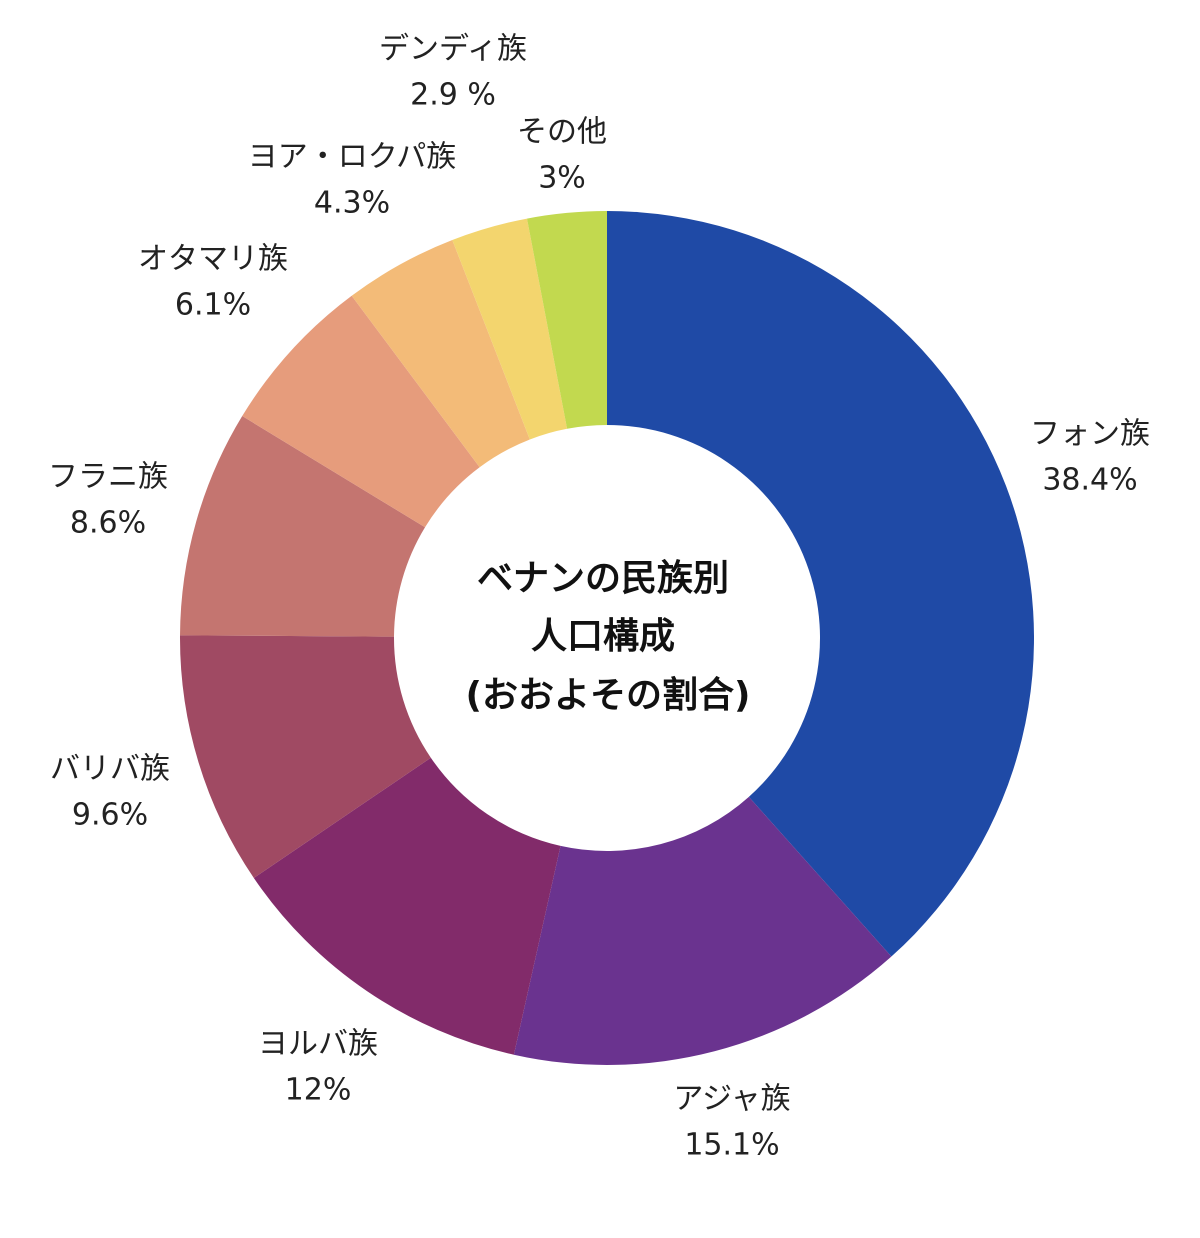 This screenshot has width=1200, height=1238. Describe the element at coordinates (108, 523) in the screenshot. I see `value-label: 8.6%` at that location.